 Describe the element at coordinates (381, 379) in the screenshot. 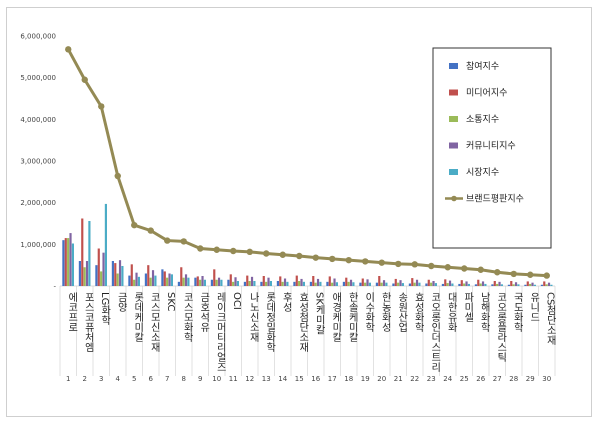

I see `index-label: 20` at that location.